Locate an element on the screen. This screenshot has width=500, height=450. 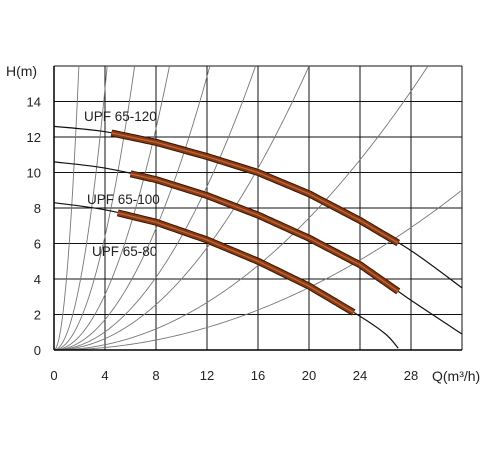
series-label-upf-65-120: UPF 65-120 is located at coordinates (120, 116).